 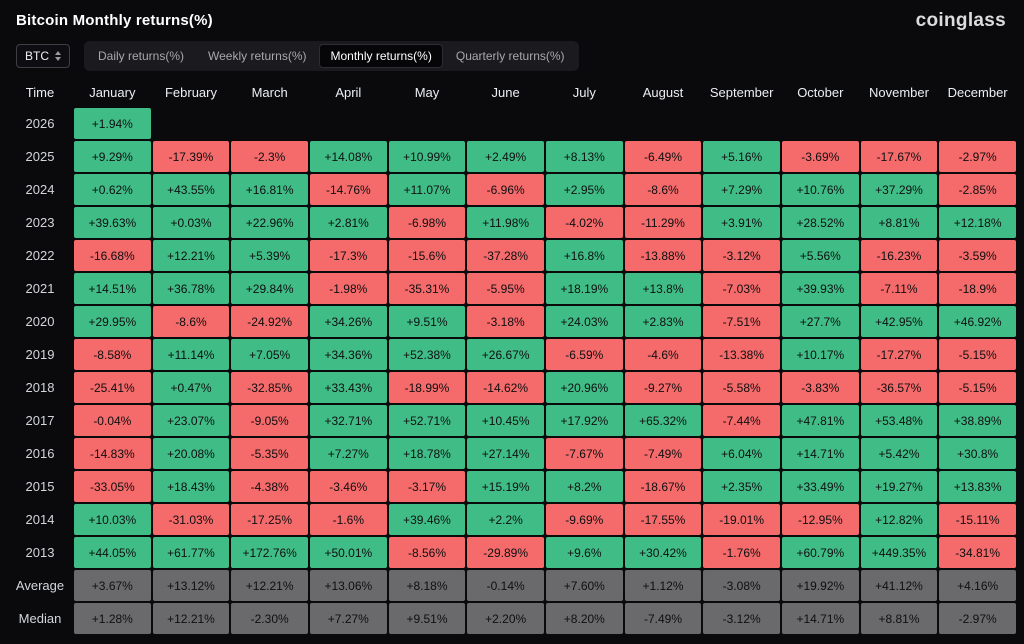 I want to click on return-cell-2020-march: -24.92%, so click(x=269, y=321).